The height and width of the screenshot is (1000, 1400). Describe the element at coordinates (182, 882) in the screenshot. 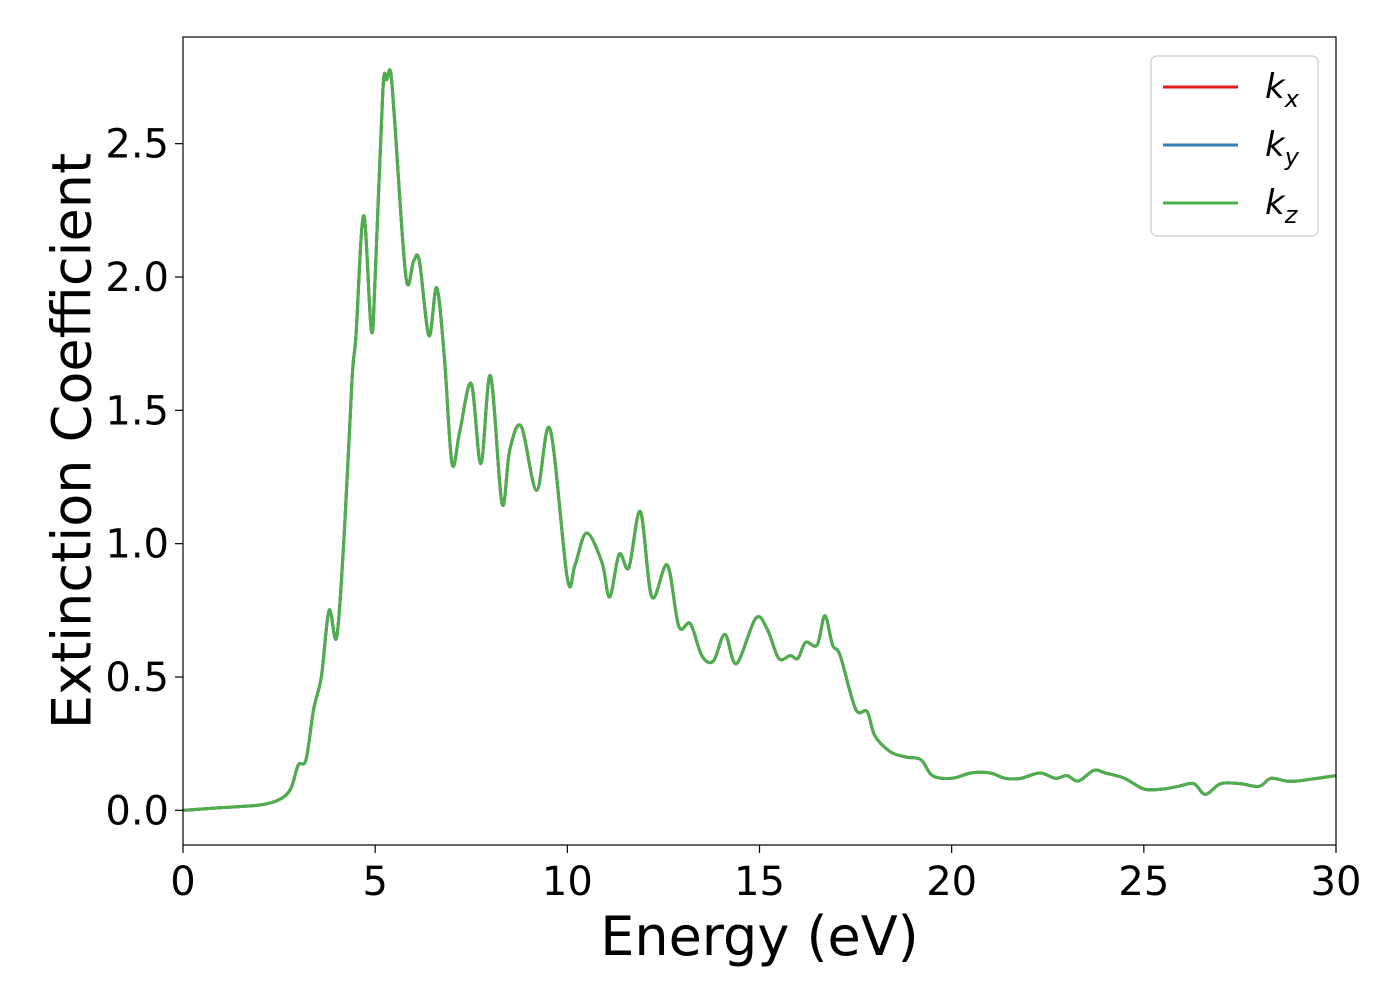

I see `x-tick-label: 0` at that location.